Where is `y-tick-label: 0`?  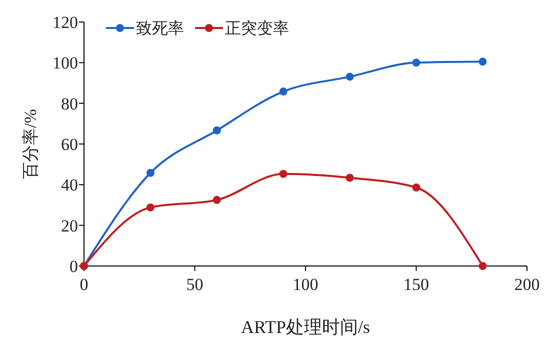 y-tick-label: 0 is located at coordinates (74, 266).